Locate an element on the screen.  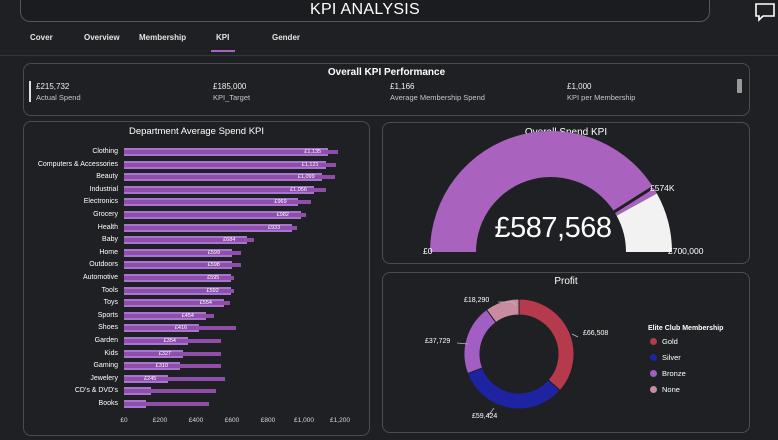
tab-kpi: KPI is located at coordinates (223, 37).